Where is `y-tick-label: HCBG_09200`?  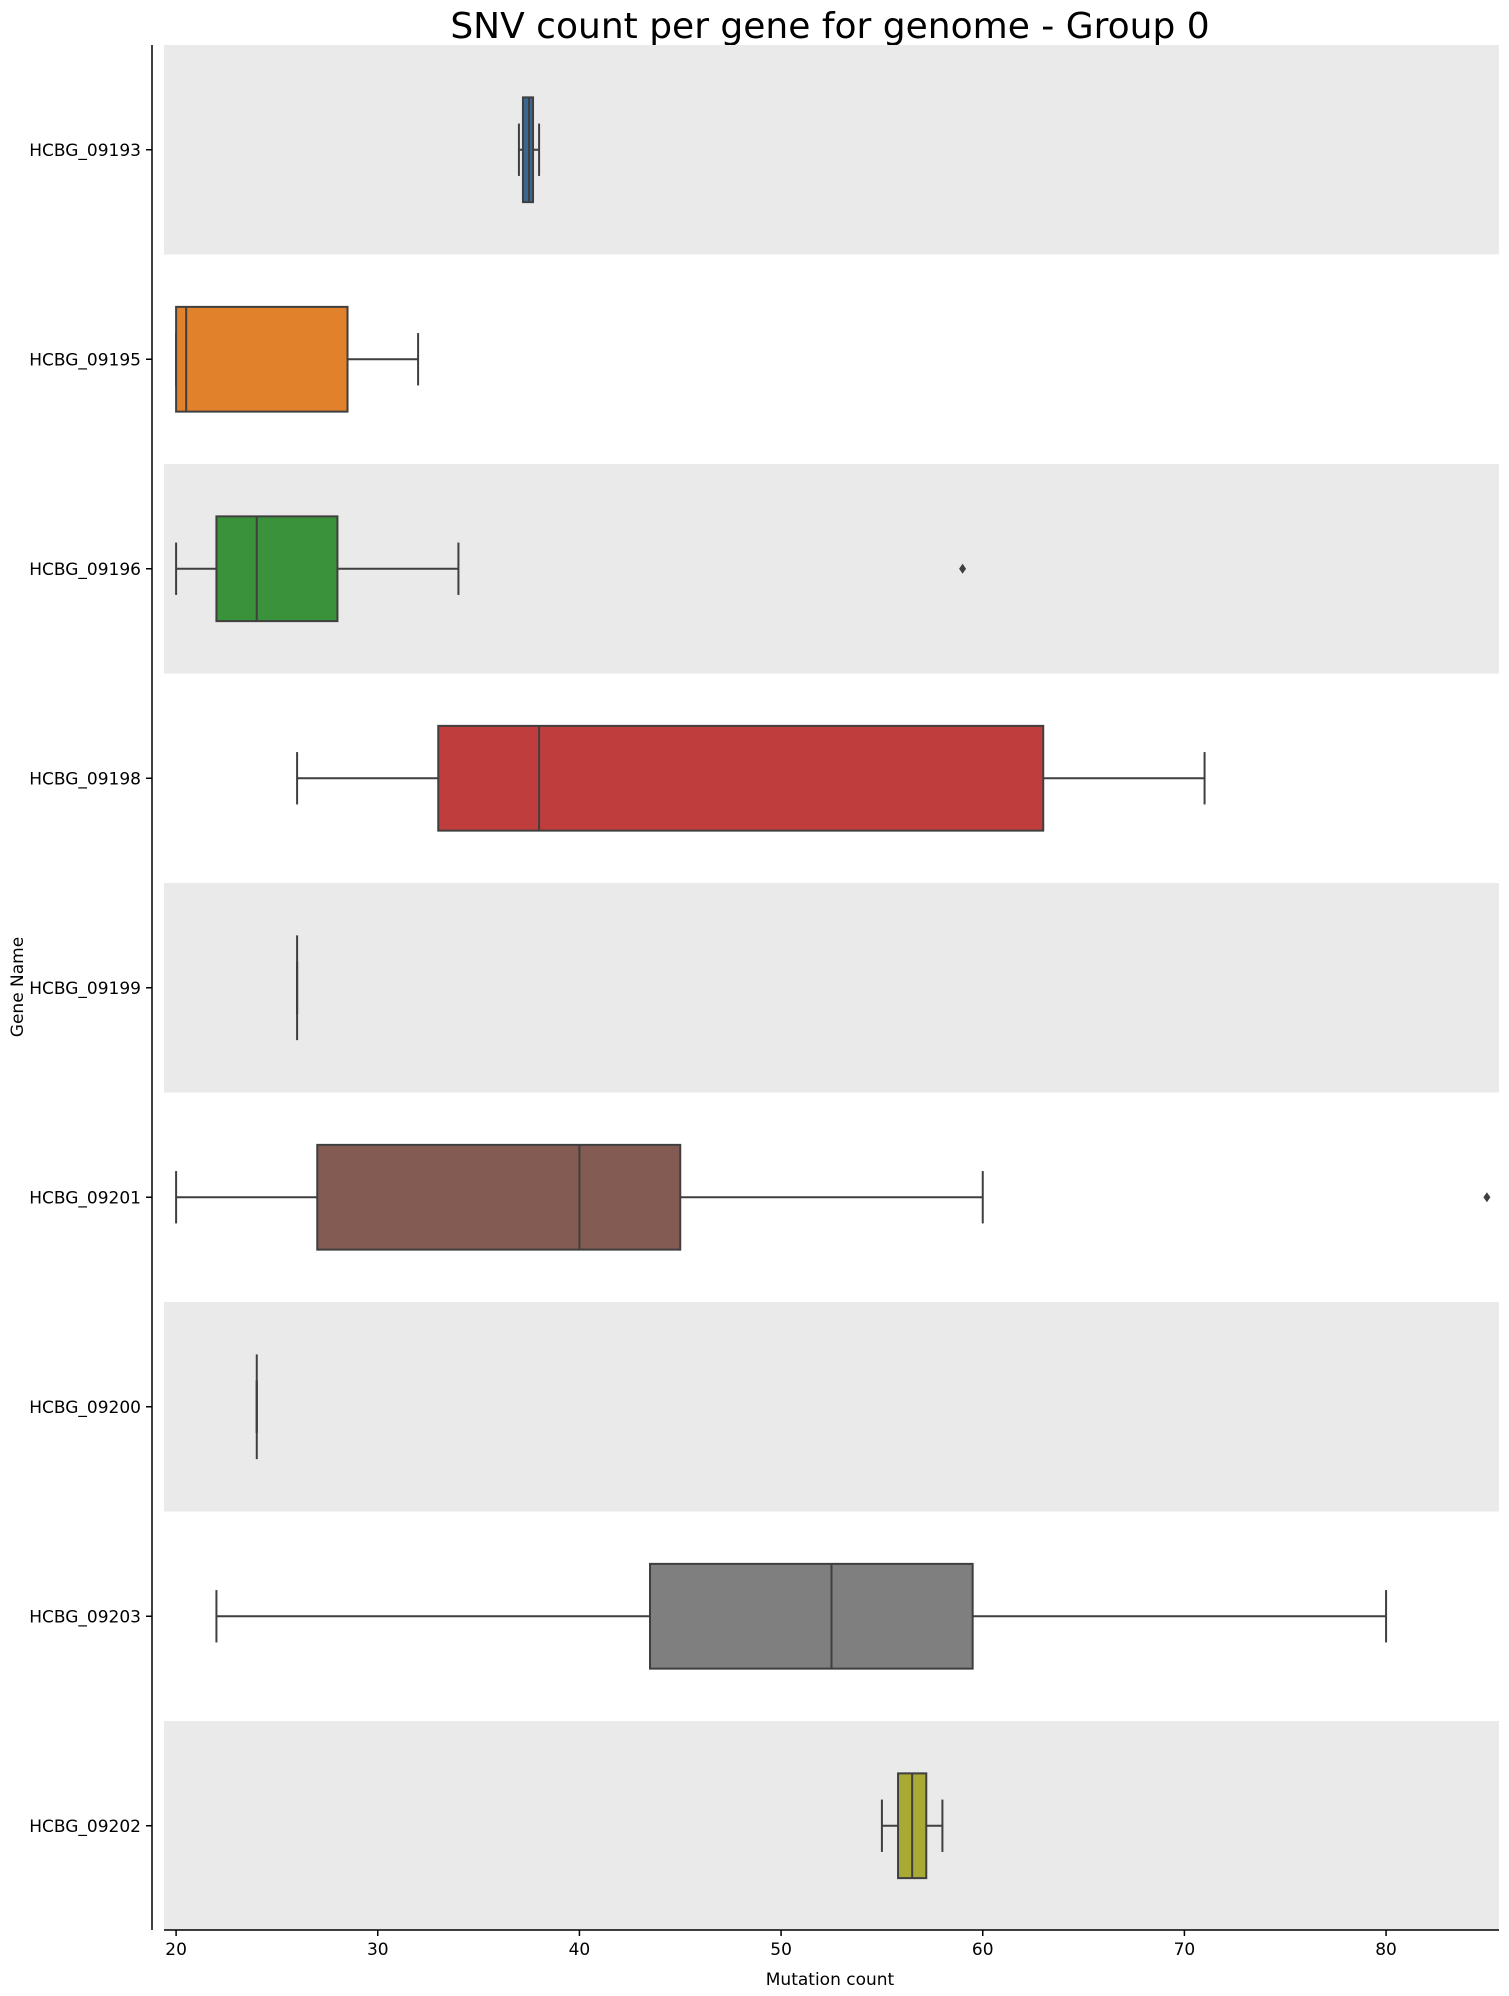
y-tick-label: HCBG_09200 is located at coordinates (85, 1408).